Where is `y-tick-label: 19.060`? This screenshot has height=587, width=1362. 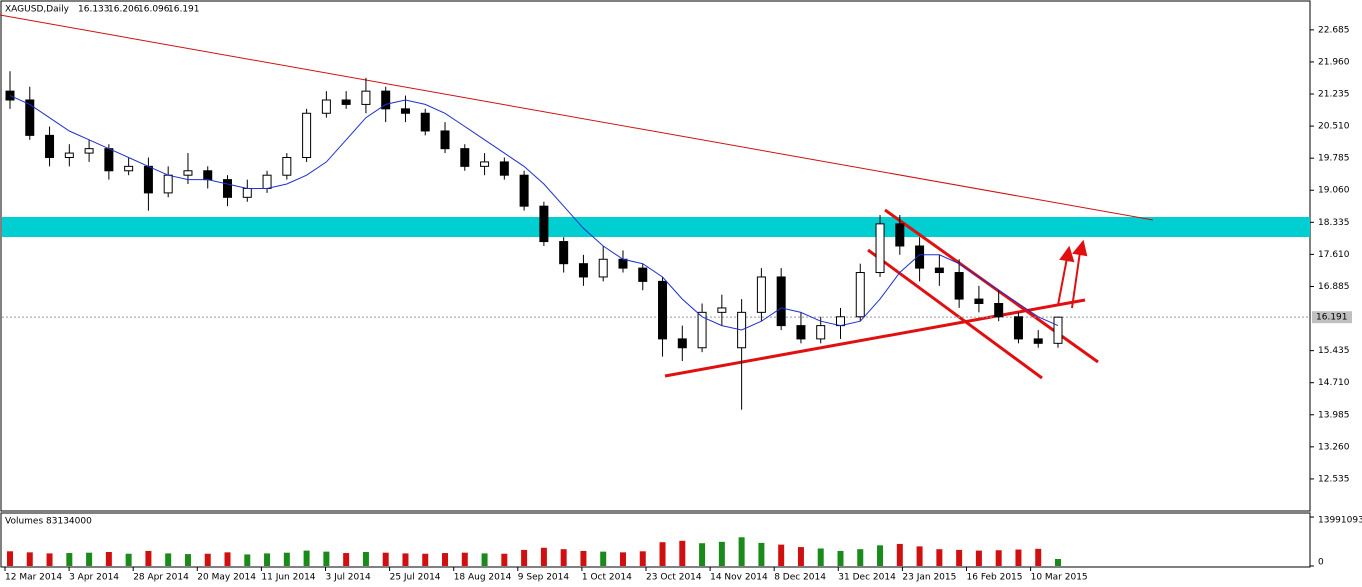
y-tick-label: 19.060 is located at coordinates (1334, 191).